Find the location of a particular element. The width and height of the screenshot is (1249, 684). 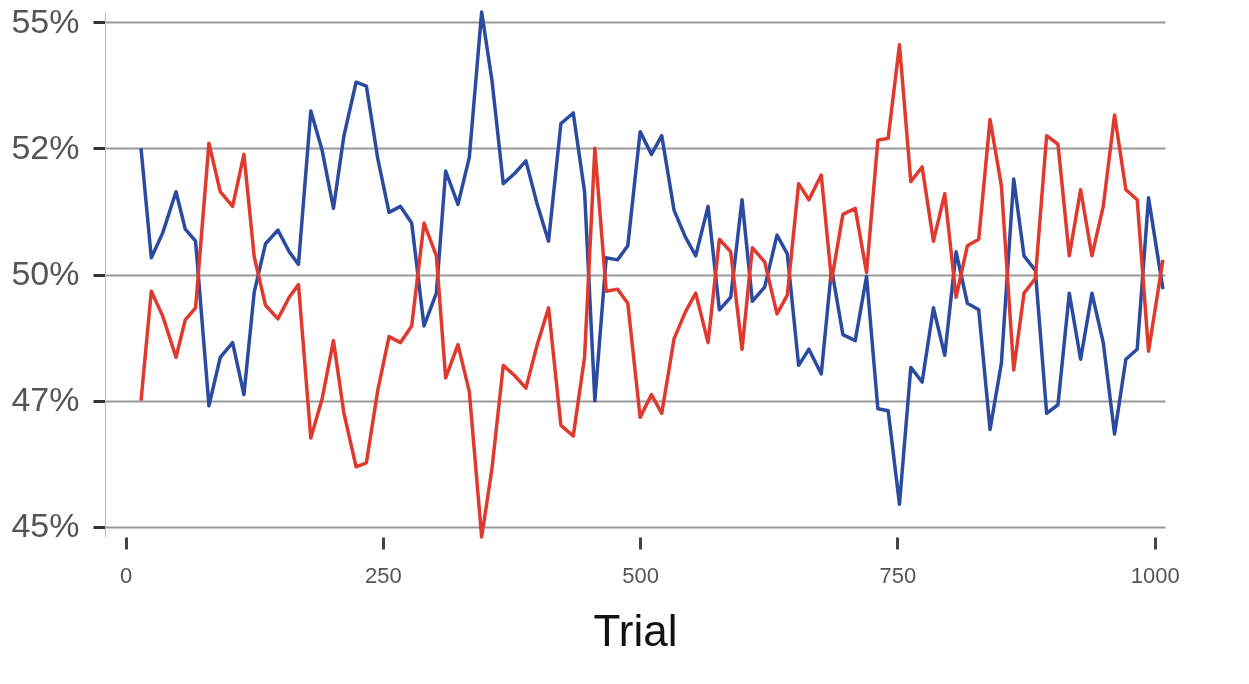

y-tick-label: 55% is located at coordinates (45, 20).